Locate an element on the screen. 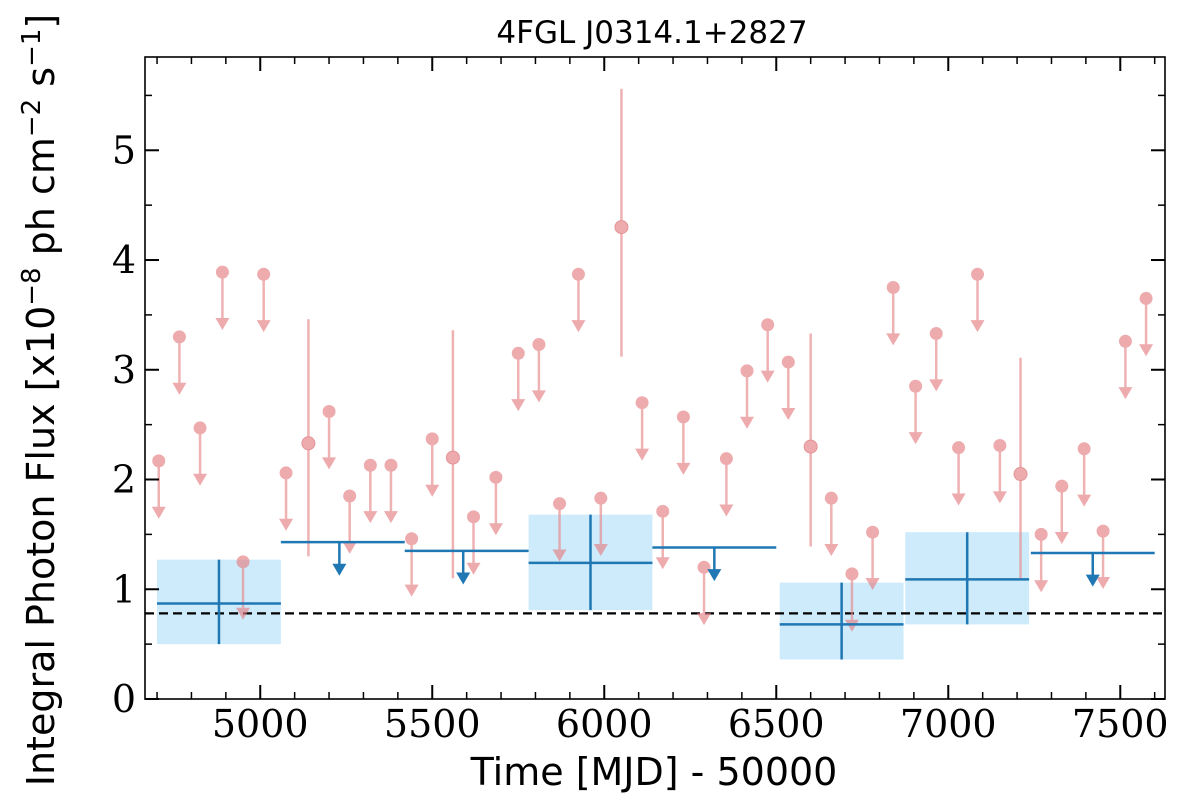 This screenshot has height=800, width=1200. yearly-limit-arrowhead is located at coordinates (463, 578).